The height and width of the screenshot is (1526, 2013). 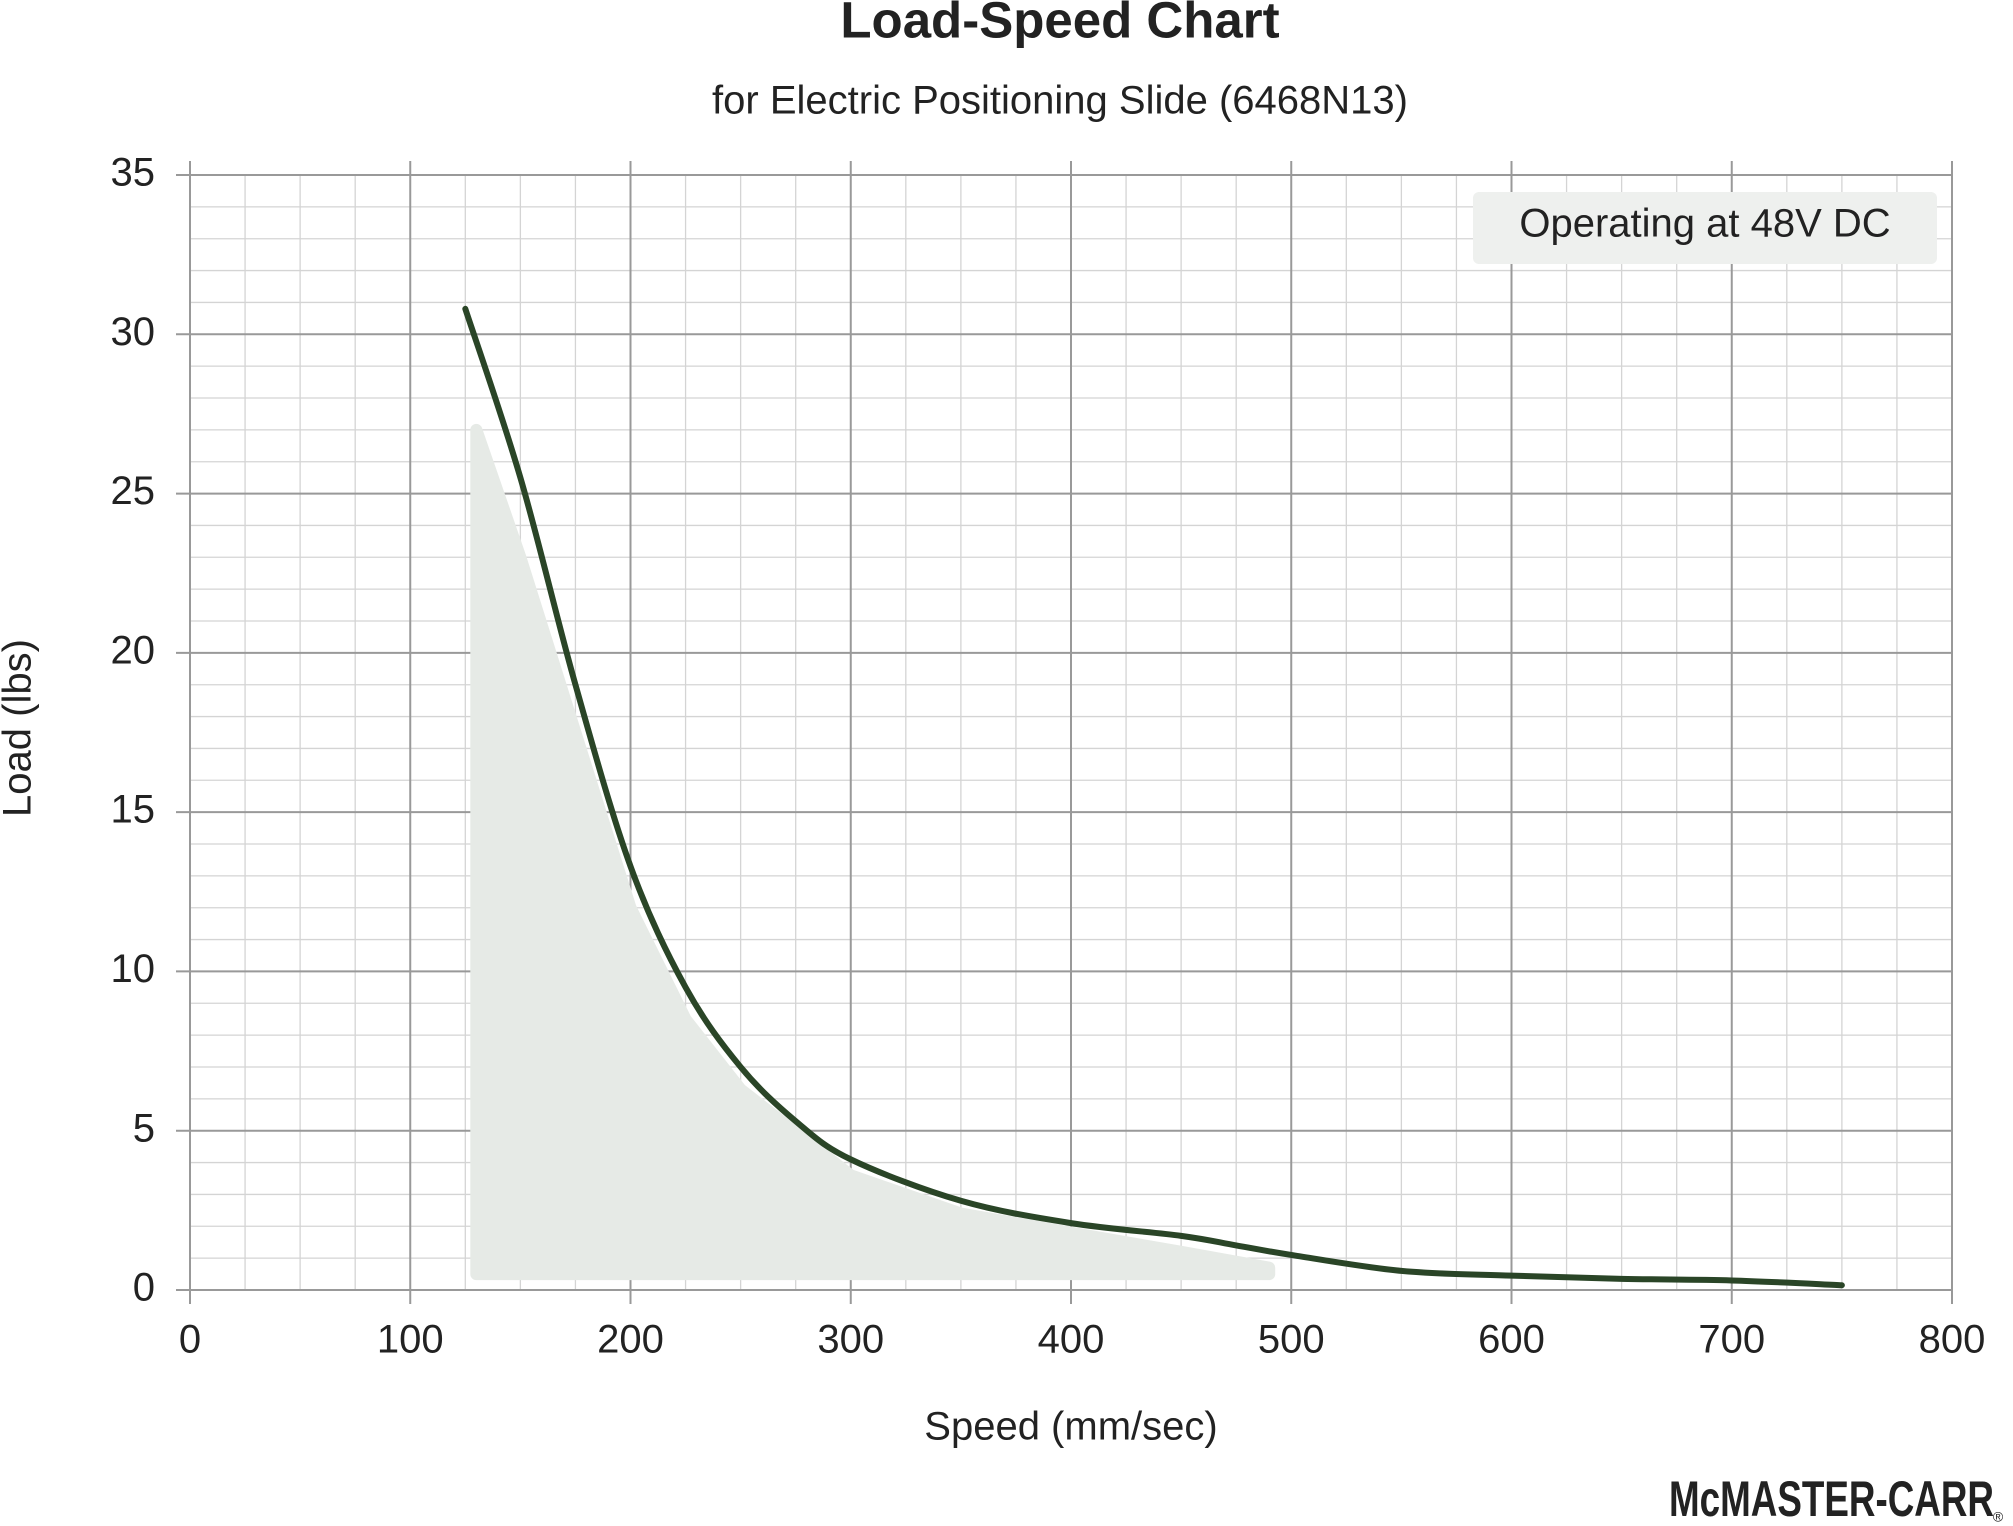 What do you see at coordinates (850, 1340) in the screenshot?
I see `x-tick-label: 300` at bounding box center [850, 1340].